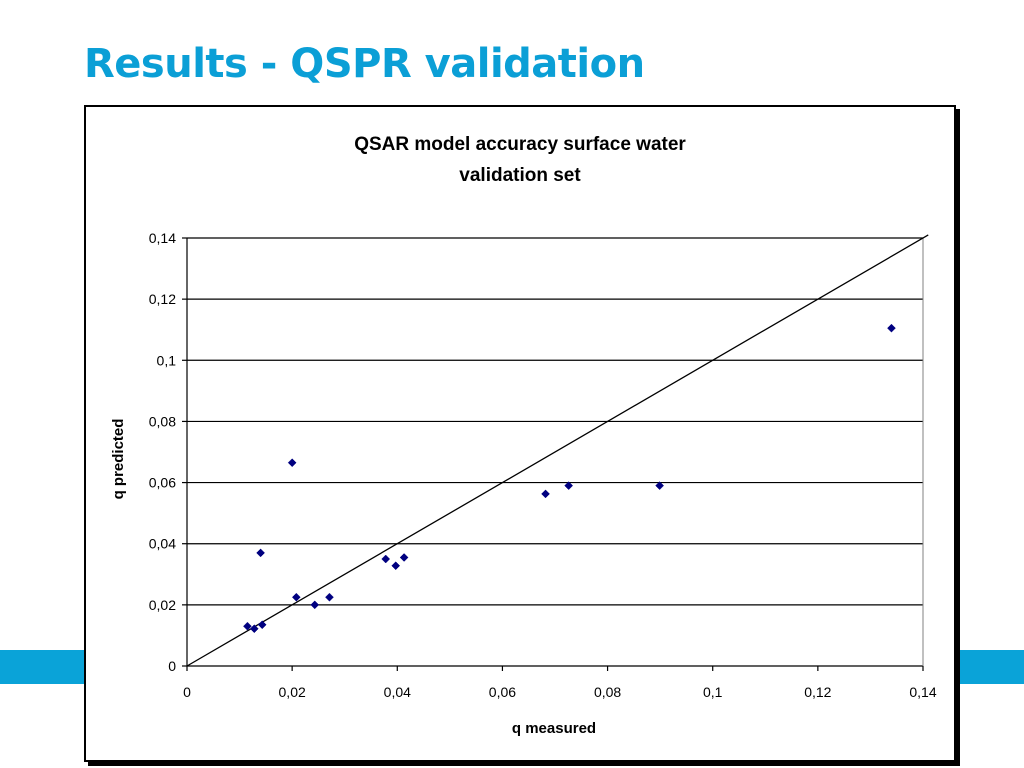 The width and height of the screenshot is (1024, 768). I want to click on x-tick-label-3: 0,06, so click(502, 692).